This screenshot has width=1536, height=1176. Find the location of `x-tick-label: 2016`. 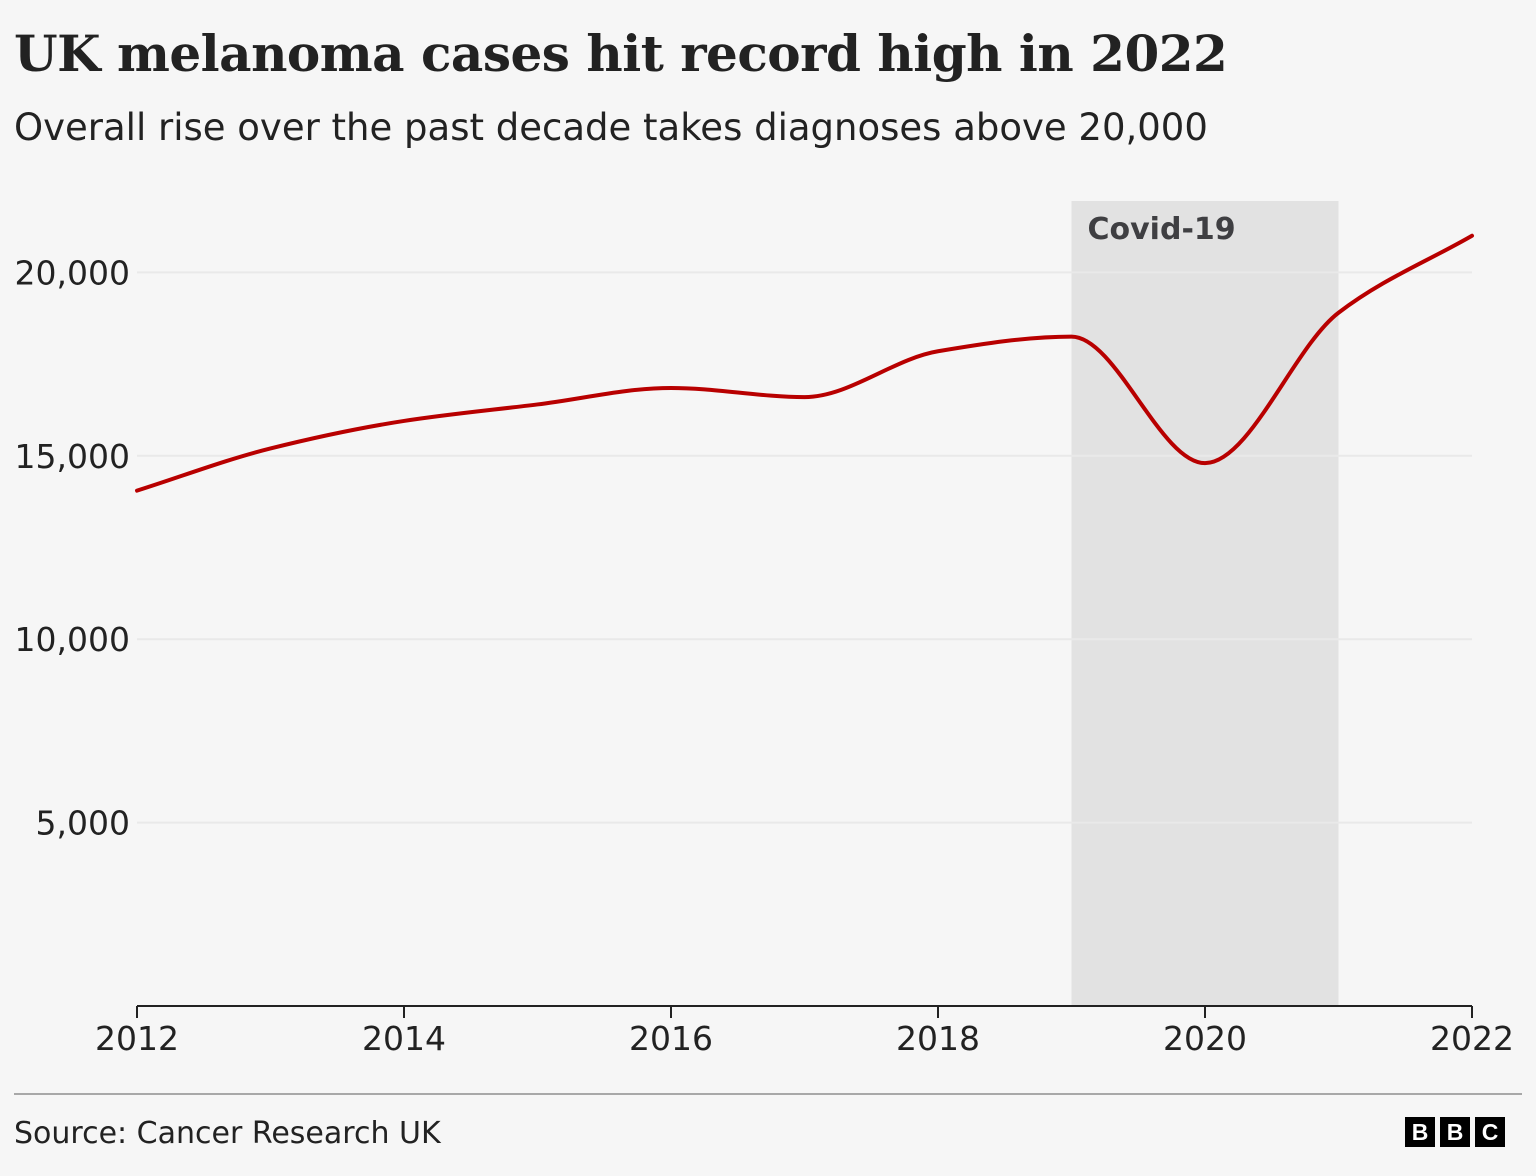

x-tick-label: 2016 is located at coordinates (671, 1038).